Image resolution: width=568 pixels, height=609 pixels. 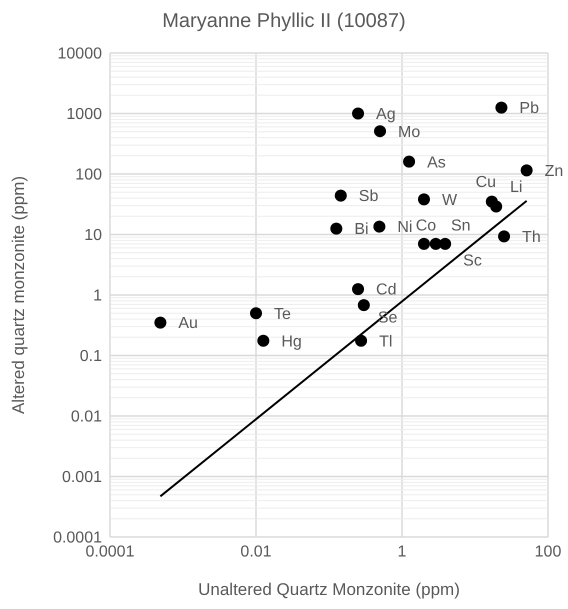 I want to click on y-tick-label: 0.0001, so click(x=77, y=538).